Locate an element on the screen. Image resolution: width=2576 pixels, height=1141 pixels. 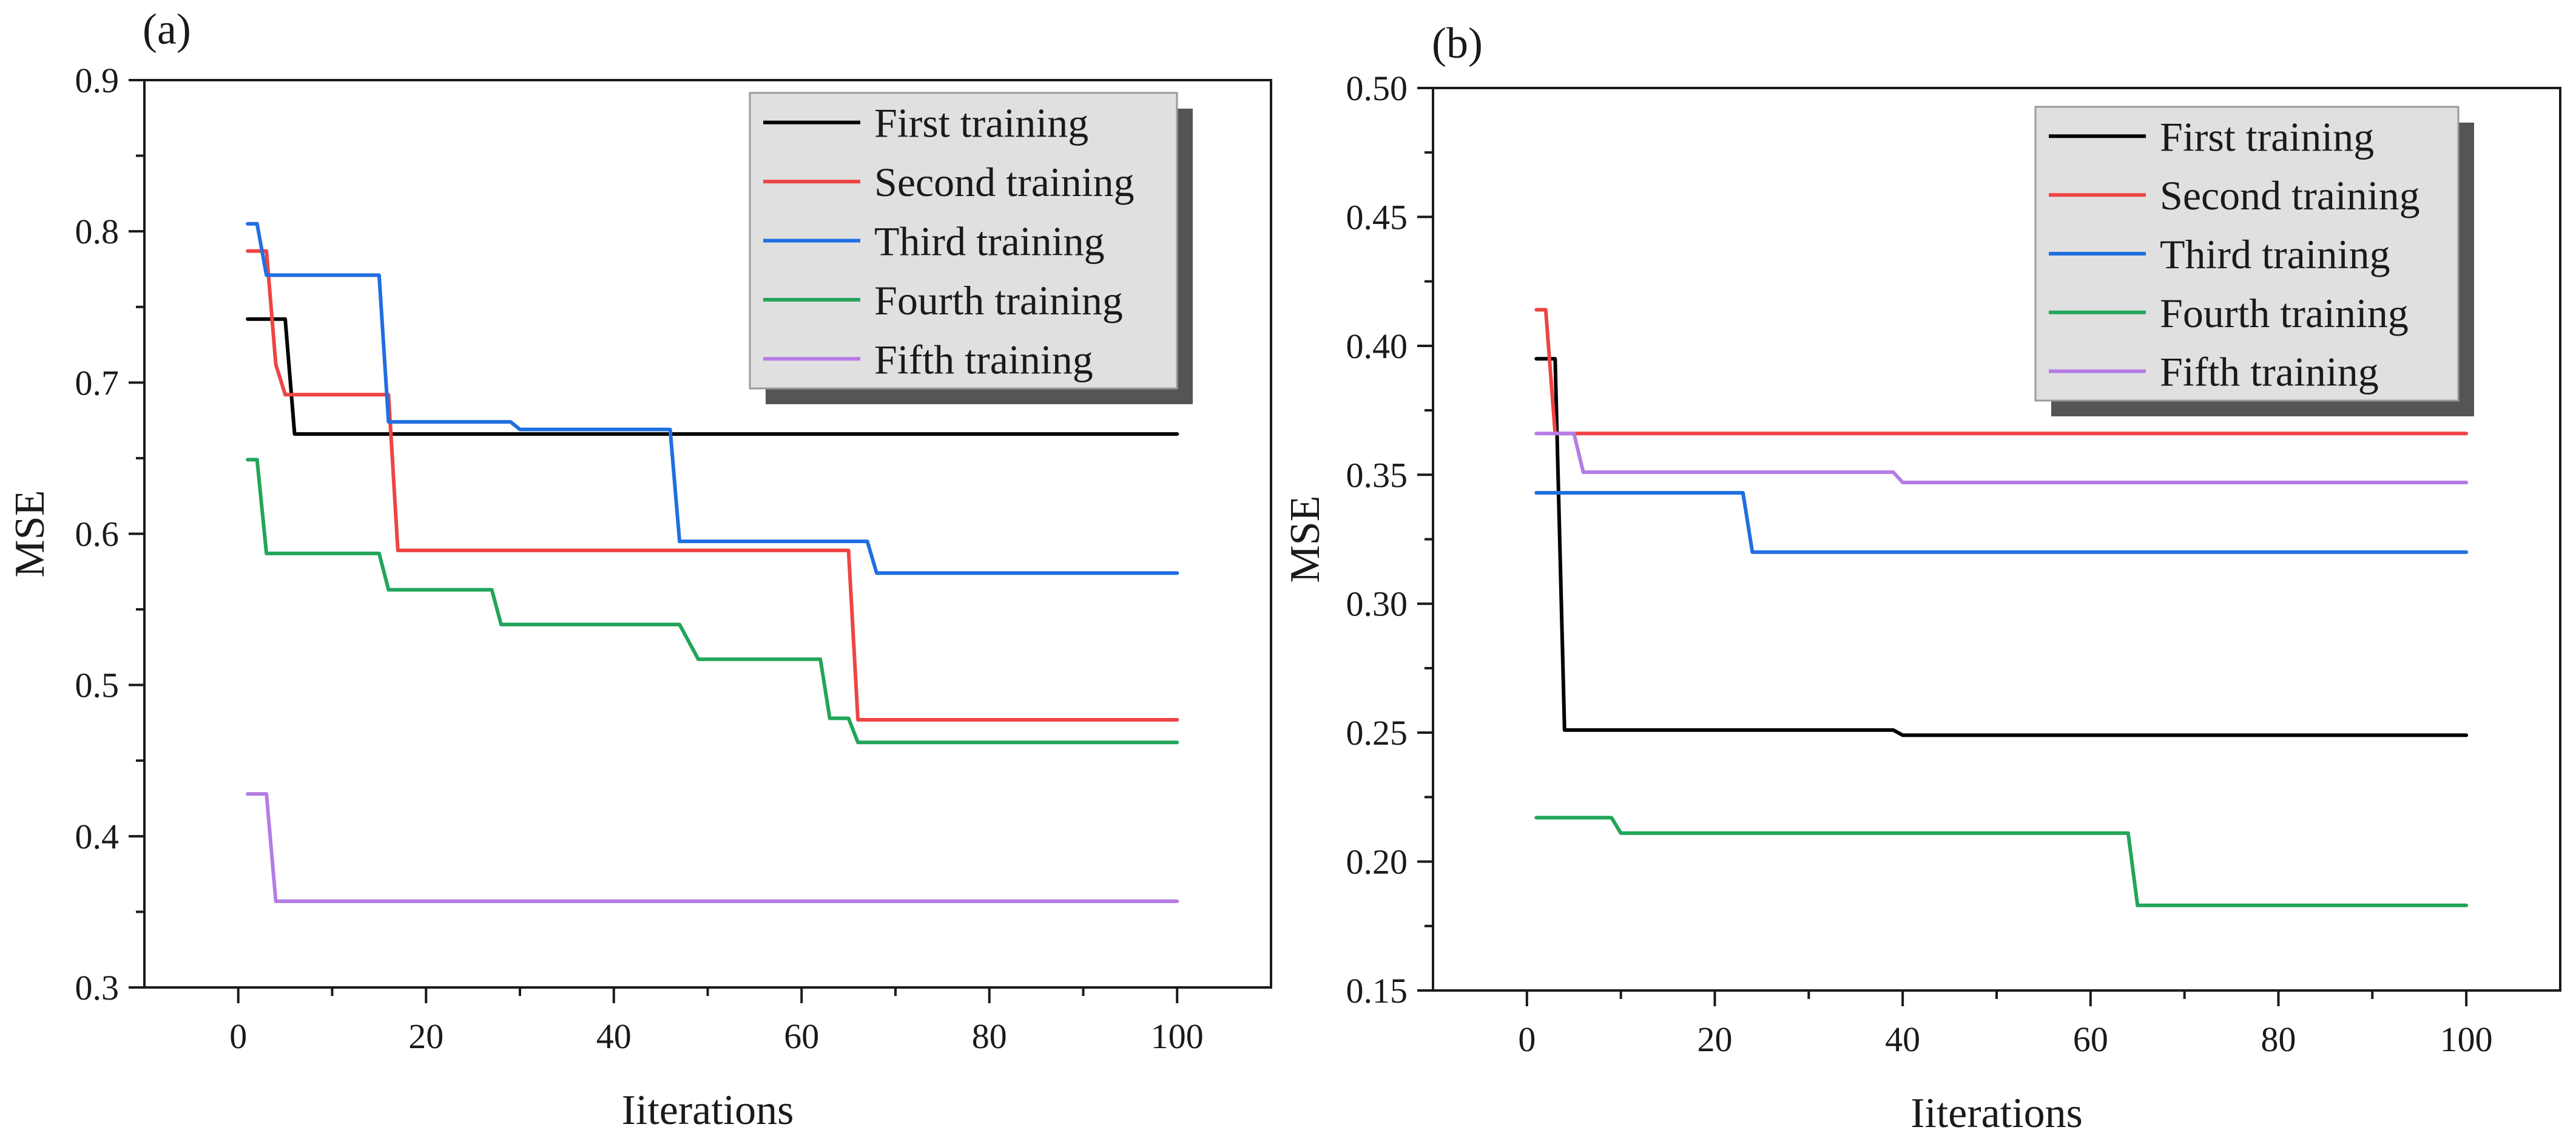
y-tick-label: 0.15 is located at coordinates (1377, 991).